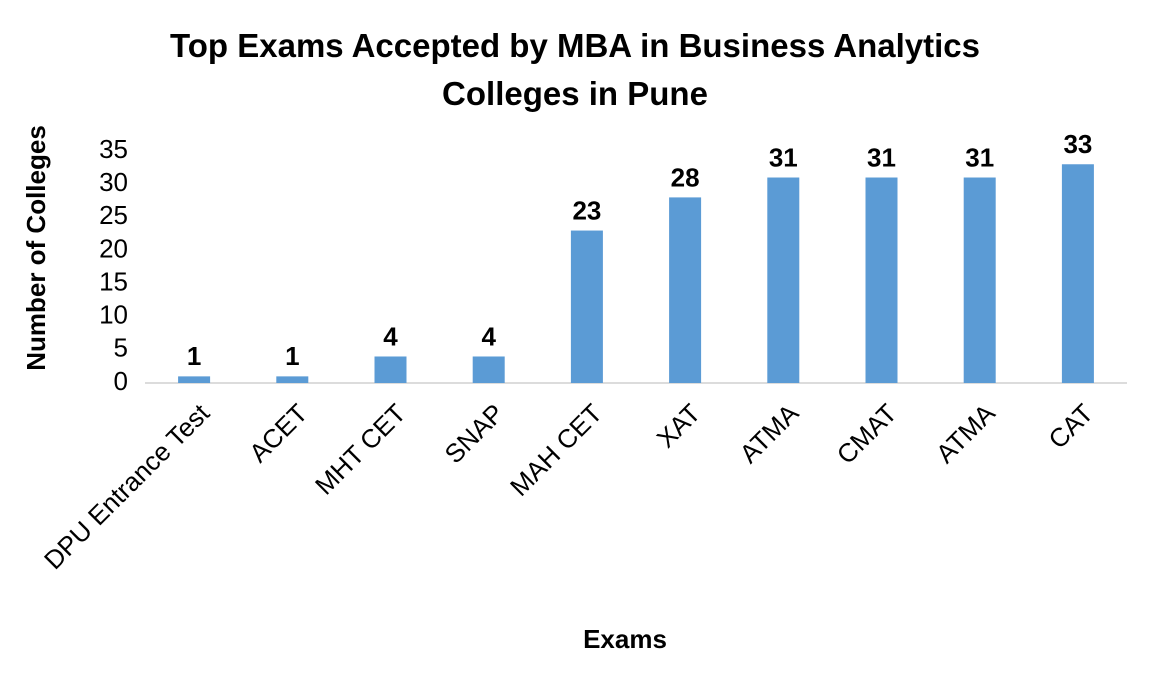 This screenshot has width=1150, height=685. Describe the element at coordinates (360, 449) in the screenshot. I see `x-tick-label: MHT CET` at that location.